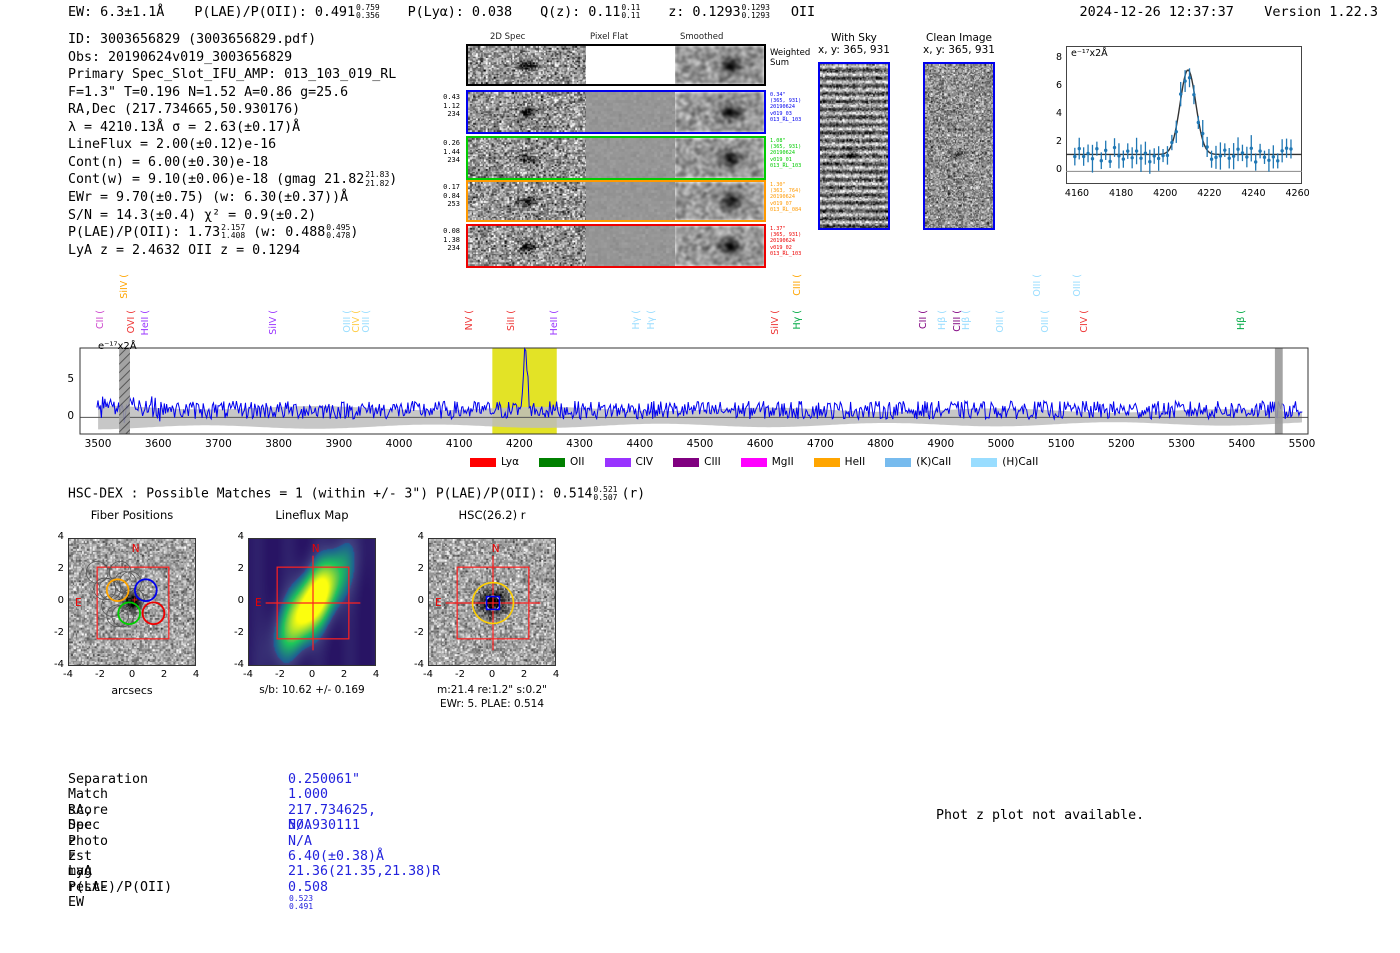  I want to click on header-timestamp-block: 2024-12-26 12:37:37 Version 1.22.3, so click(1228, 12).